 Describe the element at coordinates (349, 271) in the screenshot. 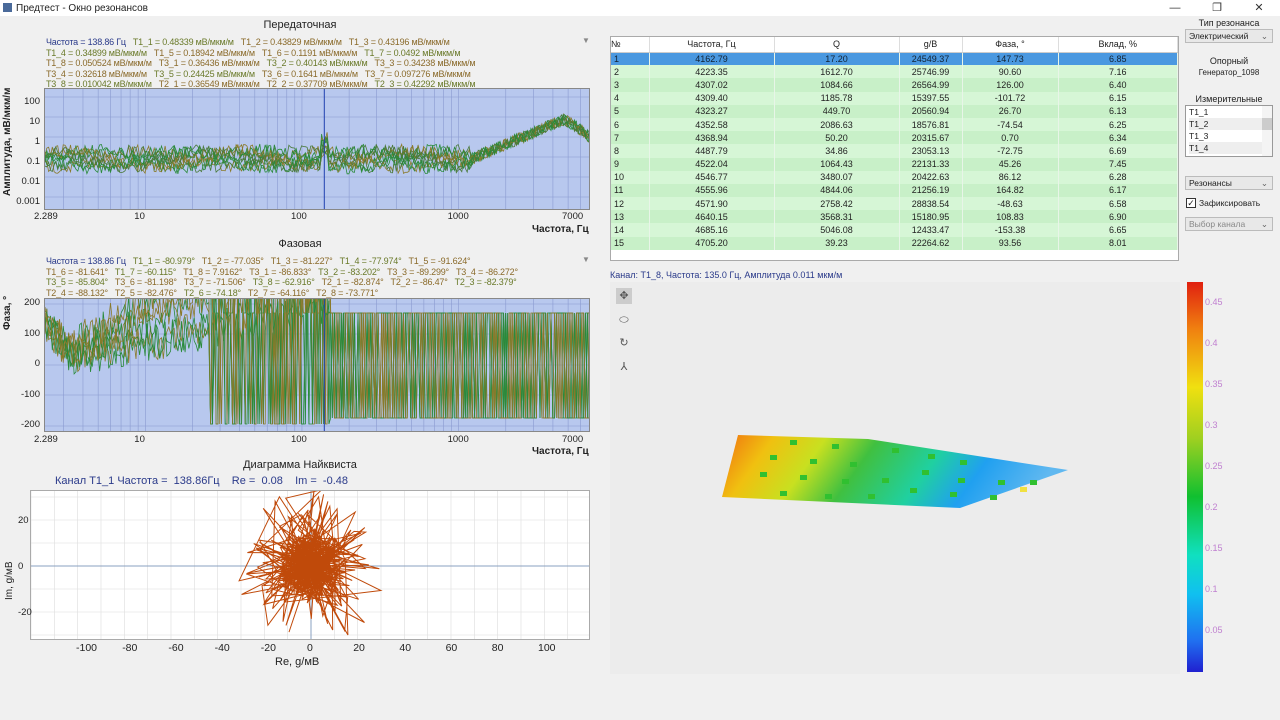

I see `legend-entry: T3_2 = -83.202°` at that location.